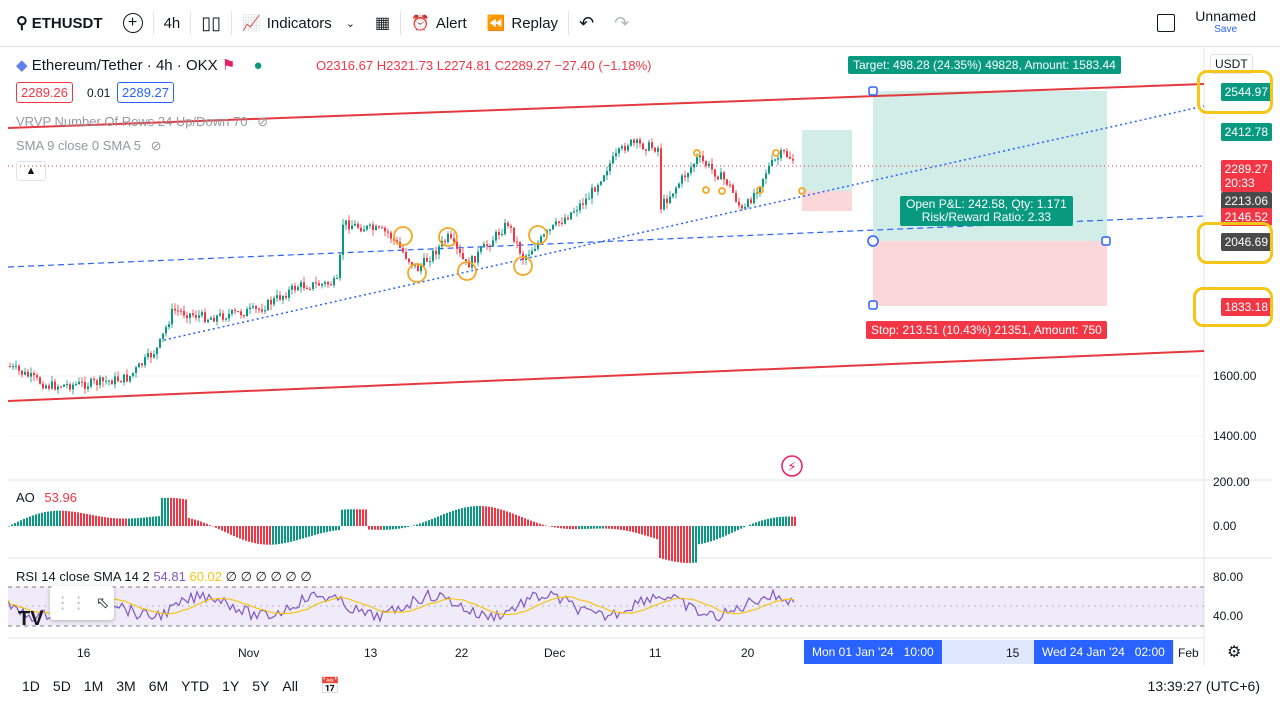 The width and height of the screenshot is (1280, 701). I want to click on time-label: 15, so click(1013, 653).